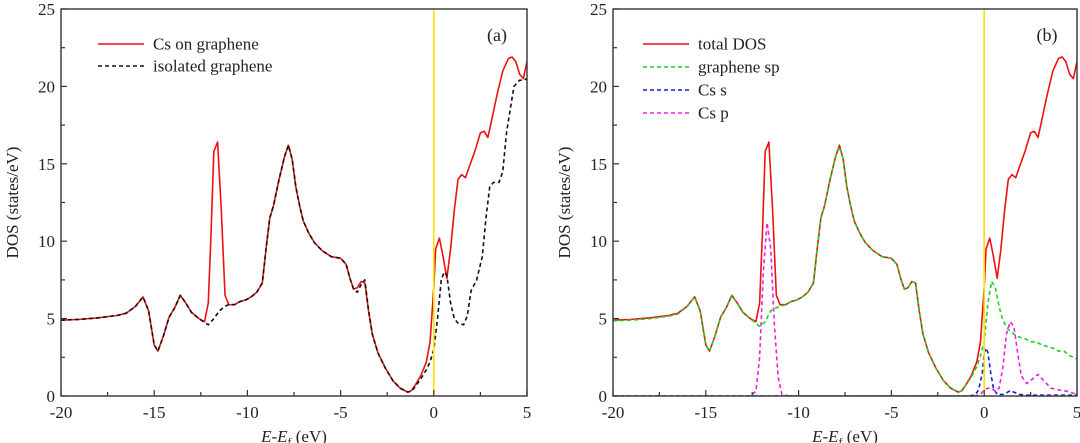 Image resolution: width=1080 pixels, height=443 pixels. What do you see at coordinates (598, 86) in the screenshot?
I see `panel-b-y-tick-label: 20` at bounding box center [598, 86].